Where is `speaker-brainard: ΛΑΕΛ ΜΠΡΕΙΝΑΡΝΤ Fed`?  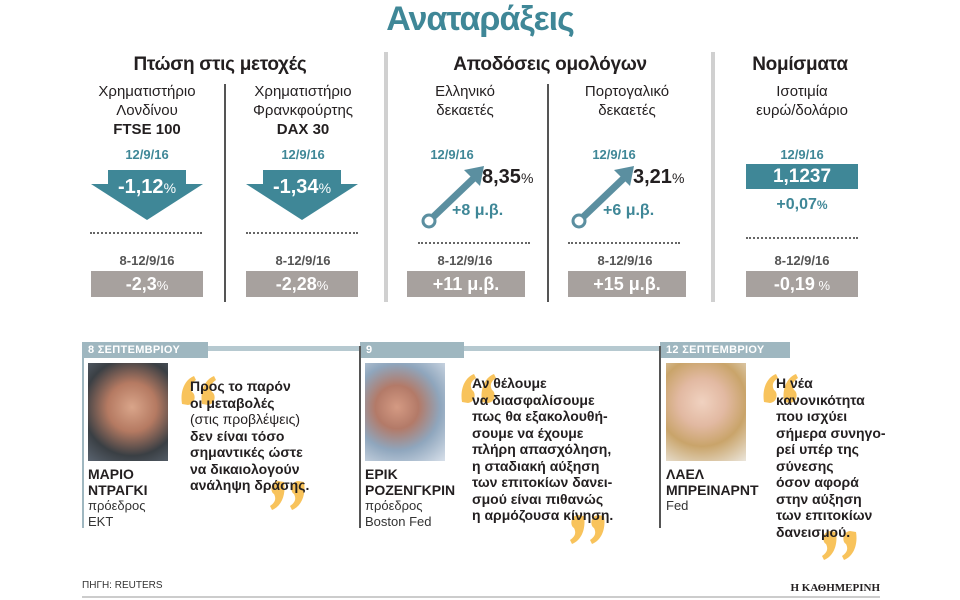 speaker-brainard: ΛΑΕΛ ΜΠΡΕΙΝΑΡΝΤ Fed is located at coordinates (712, 489).